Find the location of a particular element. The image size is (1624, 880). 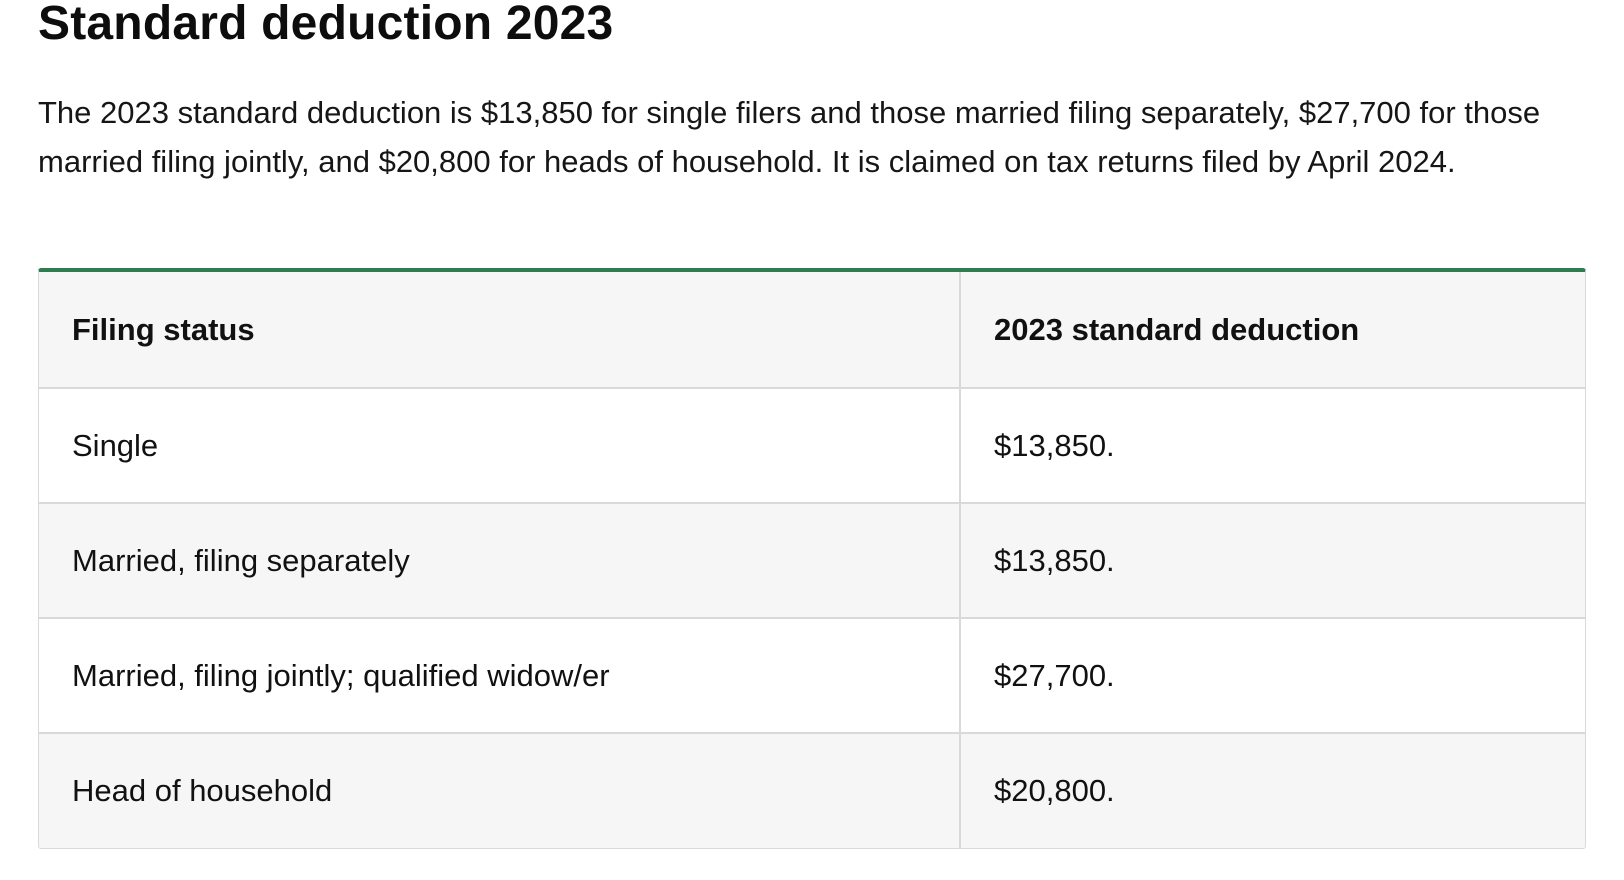

column-header-filing-status: Filing status is located at coordinates (500, 330).